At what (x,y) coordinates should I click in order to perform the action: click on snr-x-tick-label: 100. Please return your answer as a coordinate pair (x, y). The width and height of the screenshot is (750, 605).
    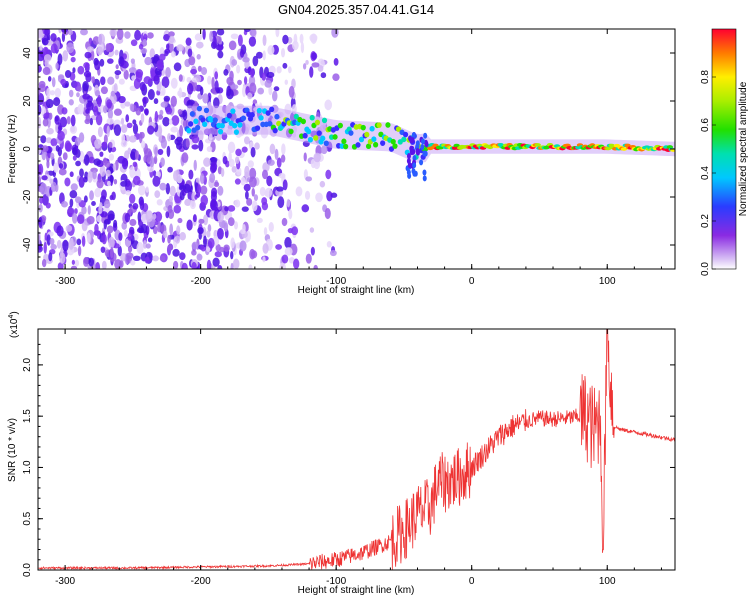
    Looking at the image, I should click on (607, 581).